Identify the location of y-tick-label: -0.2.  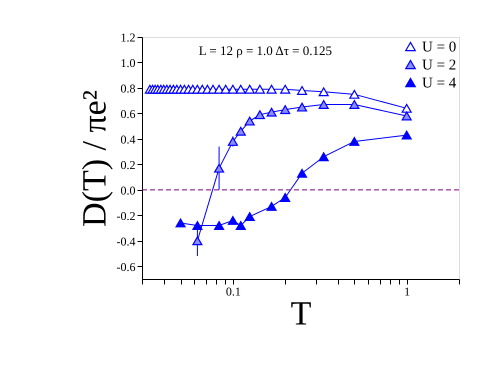
(126, 215).